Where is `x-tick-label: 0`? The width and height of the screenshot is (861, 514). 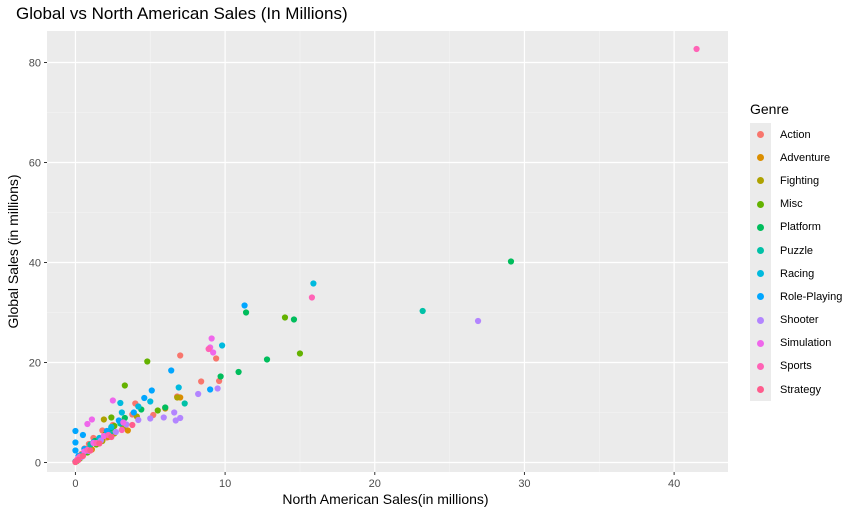 x-tick-label: 0 is located at coordinates (75, 484).